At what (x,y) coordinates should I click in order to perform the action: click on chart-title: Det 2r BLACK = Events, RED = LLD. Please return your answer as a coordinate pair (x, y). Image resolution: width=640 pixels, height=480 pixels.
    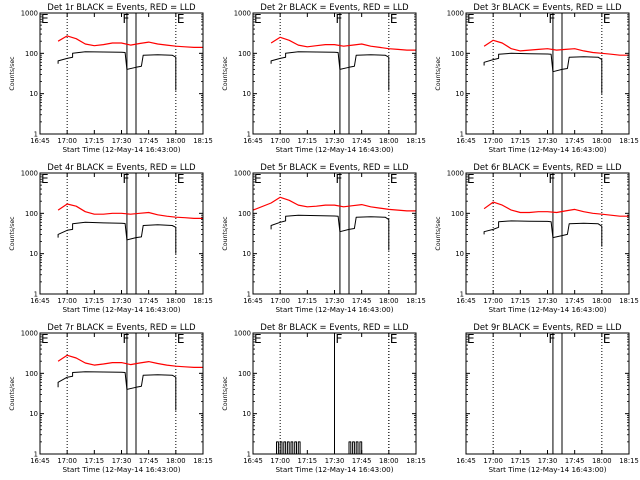
    Looking at the image, I should click on (334, 7).